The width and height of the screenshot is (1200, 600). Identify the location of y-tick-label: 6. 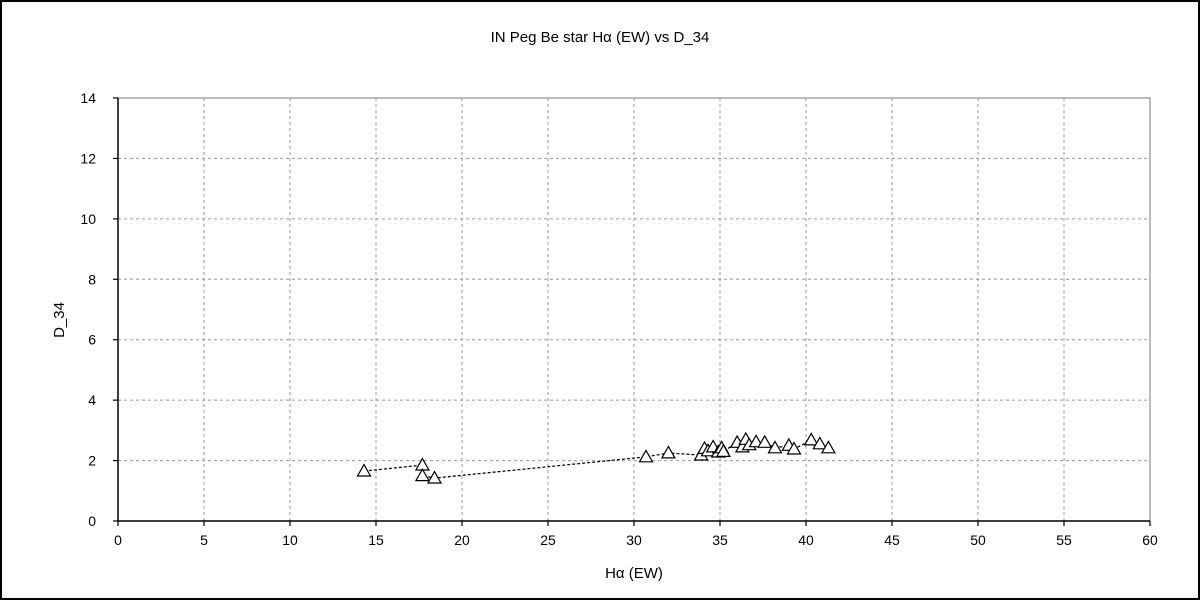
(92, 340).